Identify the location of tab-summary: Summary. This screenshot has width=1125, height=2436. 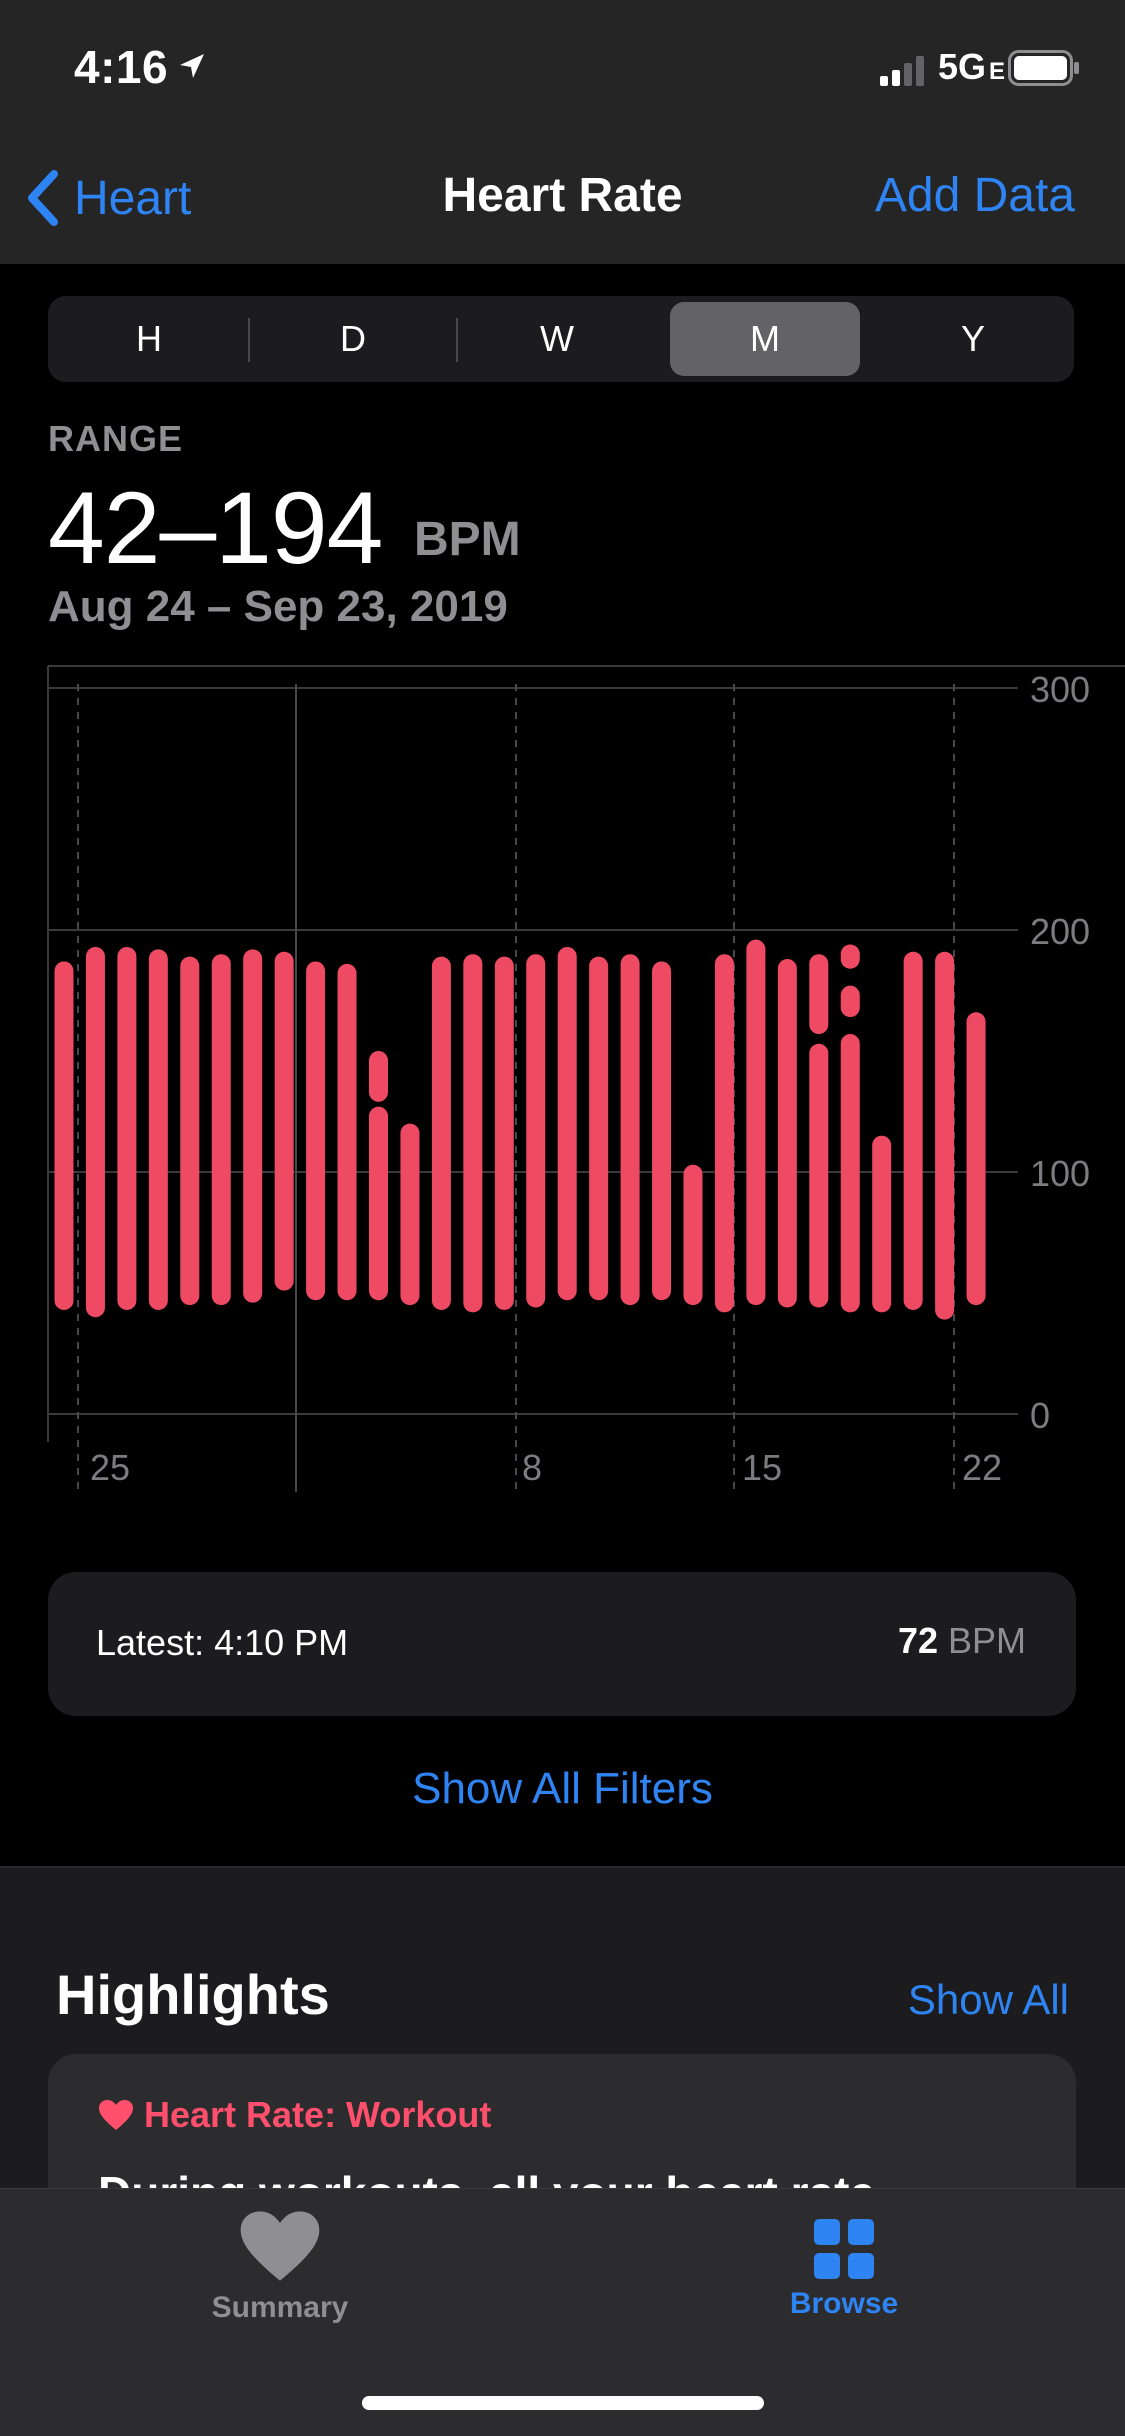
(280, 2267).